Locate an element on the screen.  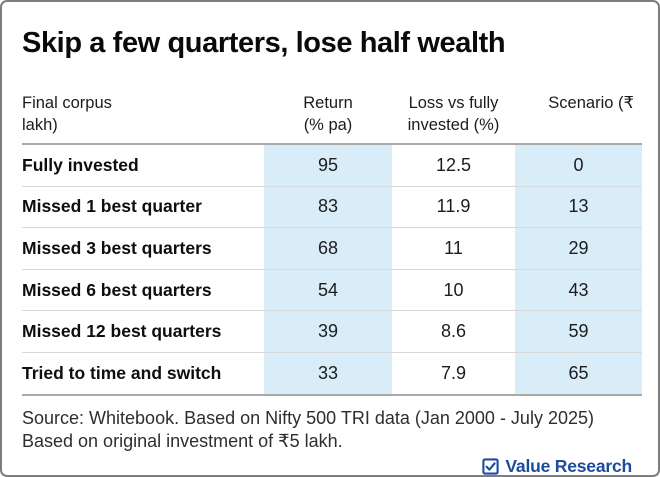
column-header-line: Return is located at coordinates (328, 103).